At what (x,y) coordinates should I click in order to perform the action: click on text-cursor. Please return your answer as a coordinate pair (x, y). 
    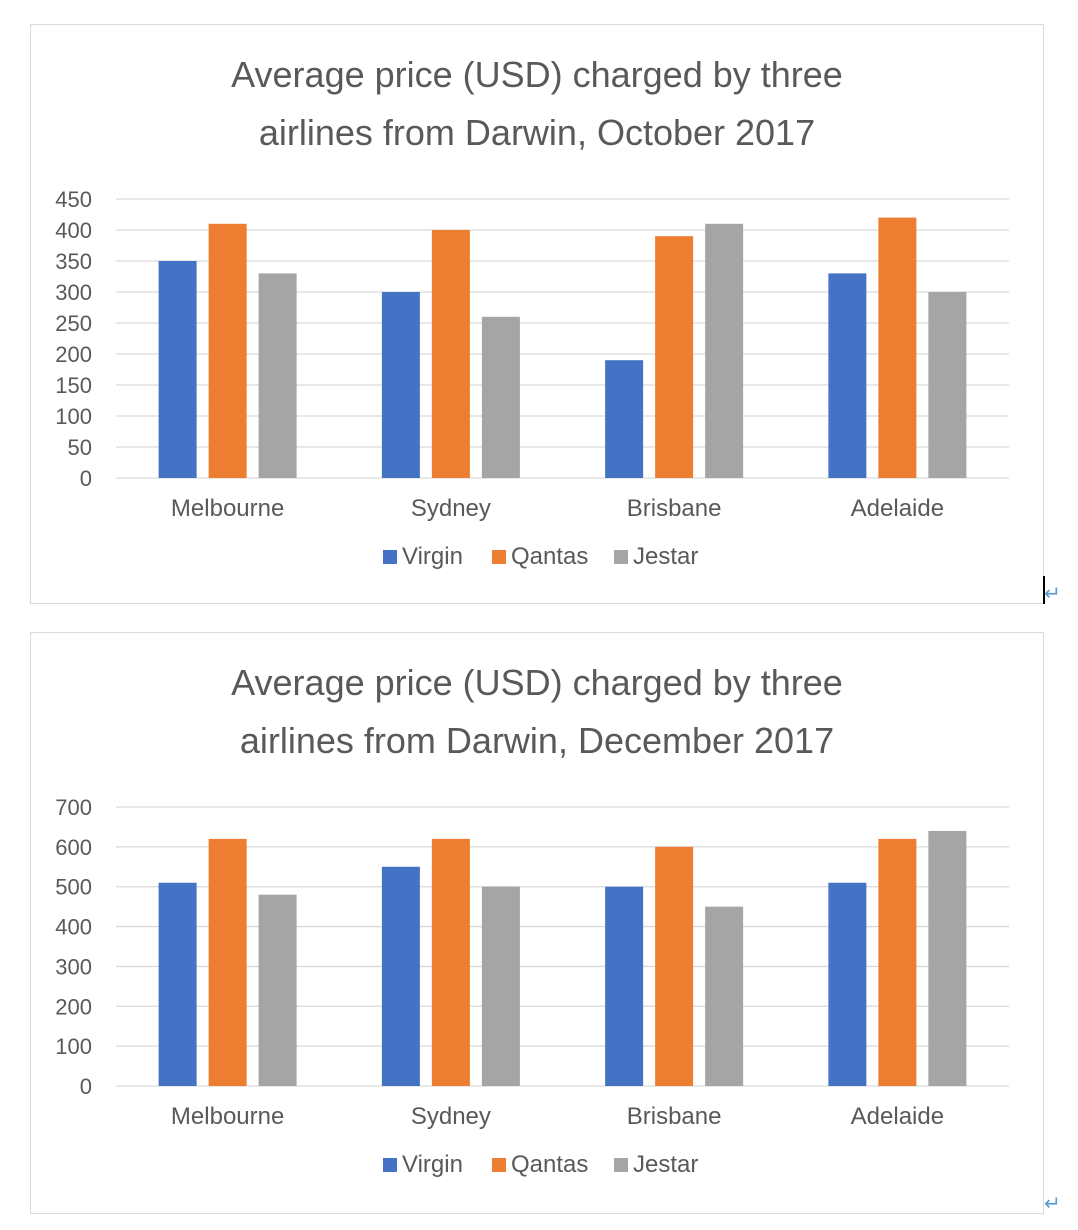
    Looking at the image, I should click on (1044, 590).